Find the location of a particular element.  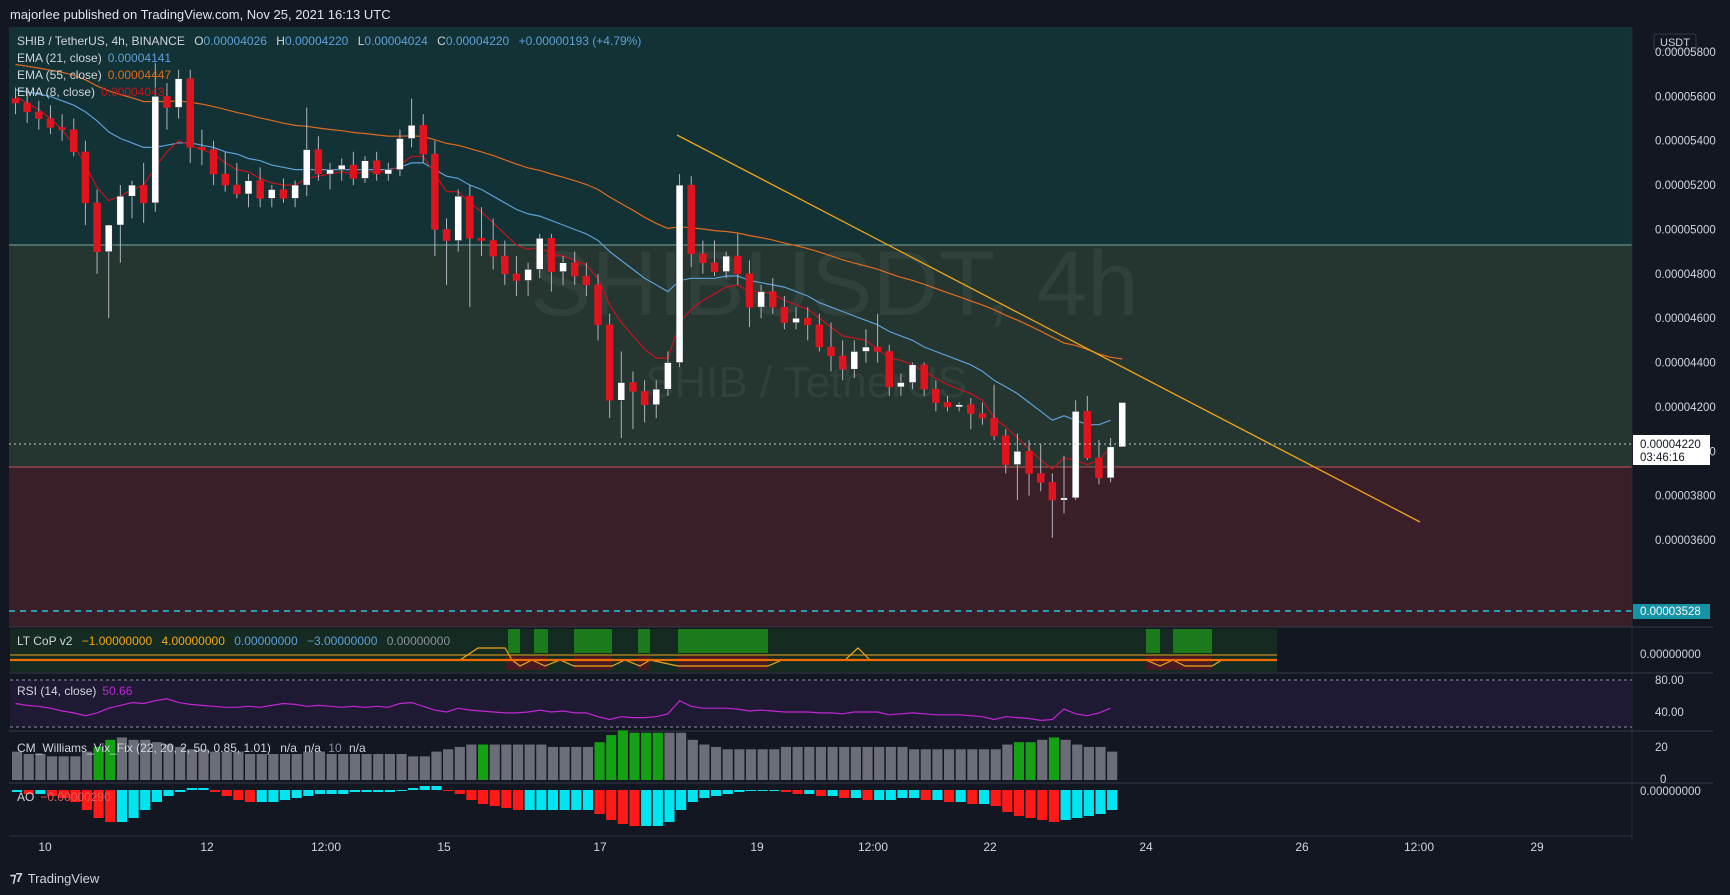

ema55-legend: EMA (55, close) 0.00004447 is located at coordinates (94, 75).